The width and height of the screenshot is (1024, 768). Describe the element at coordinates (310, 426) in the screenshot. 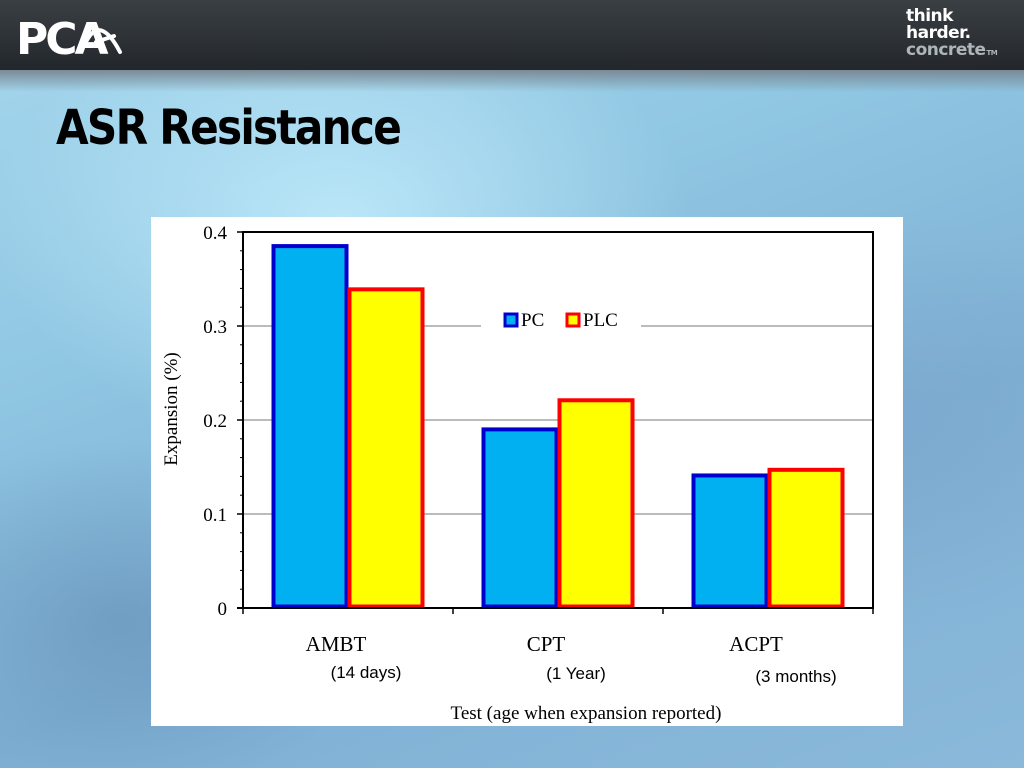

I see `bar-pc-ambt` at that location.